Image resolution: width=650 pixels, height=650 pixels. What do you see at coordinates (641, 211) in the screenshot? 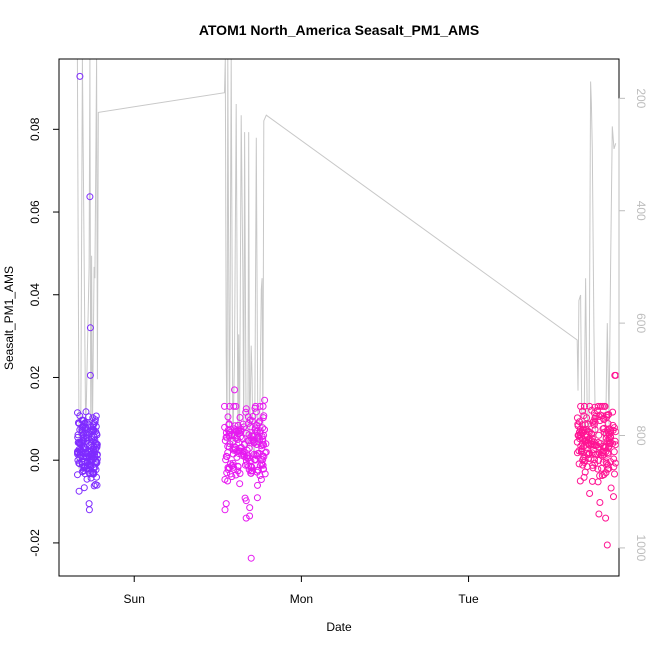
I see `right-tick-label: 400` at bounding box center [641, 211].